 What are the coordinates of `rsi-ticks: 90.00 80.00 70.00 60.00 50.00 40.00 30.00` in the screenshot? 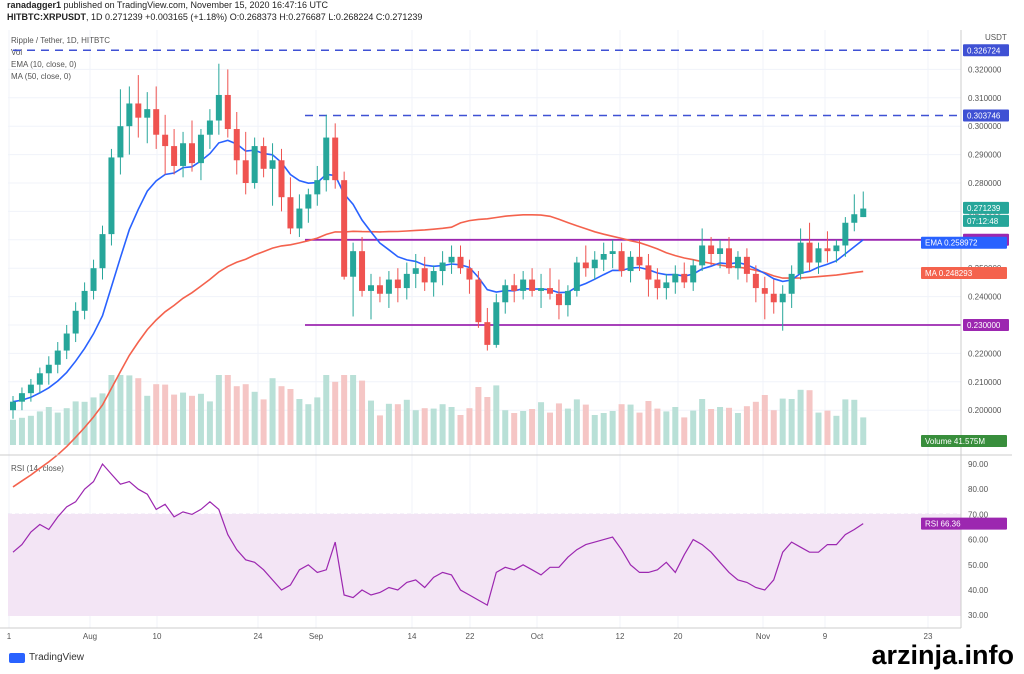 It's located at (978, 540).